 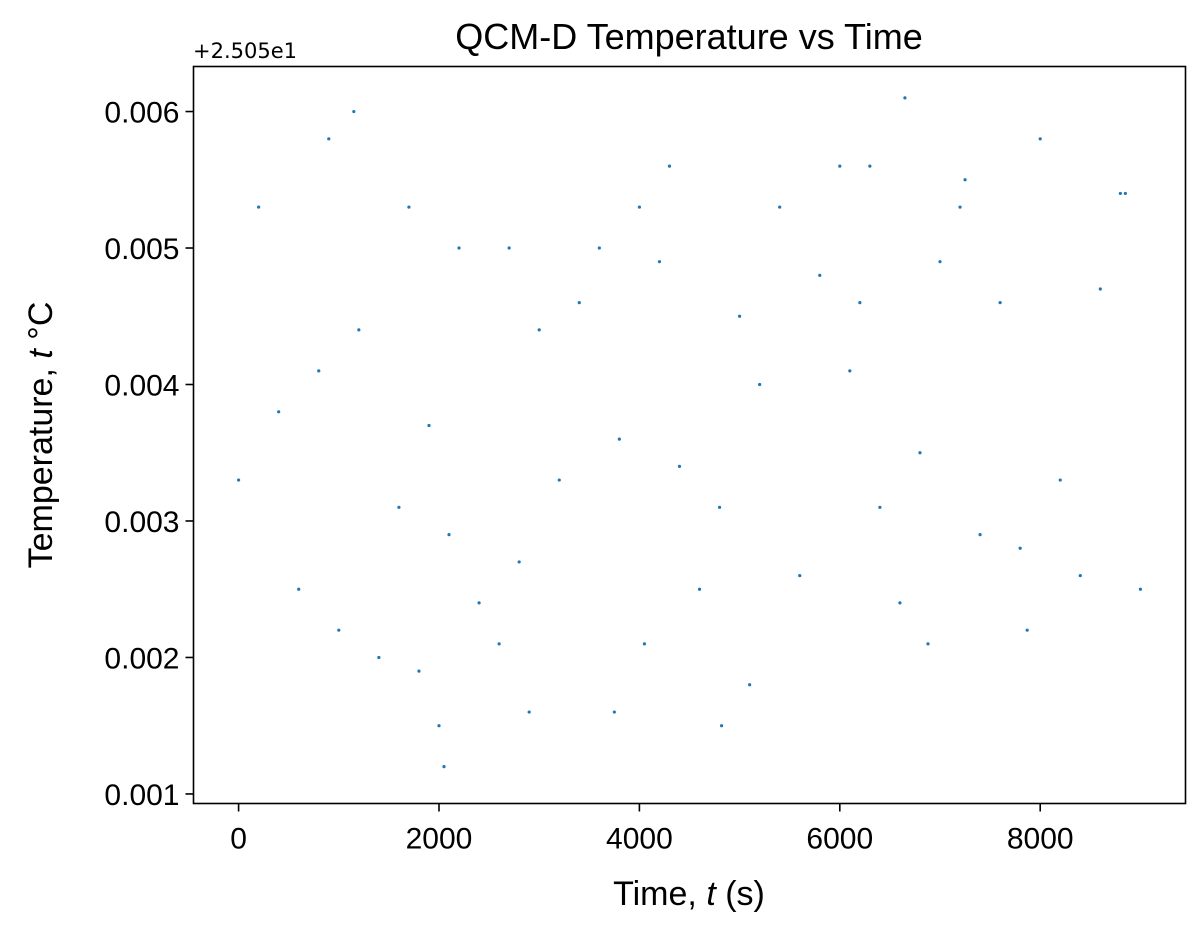 What do you see at coordinates (141, 386) in the screenshot?
I see `y-tick-label: 0.004` at bounding box center [141, 386].